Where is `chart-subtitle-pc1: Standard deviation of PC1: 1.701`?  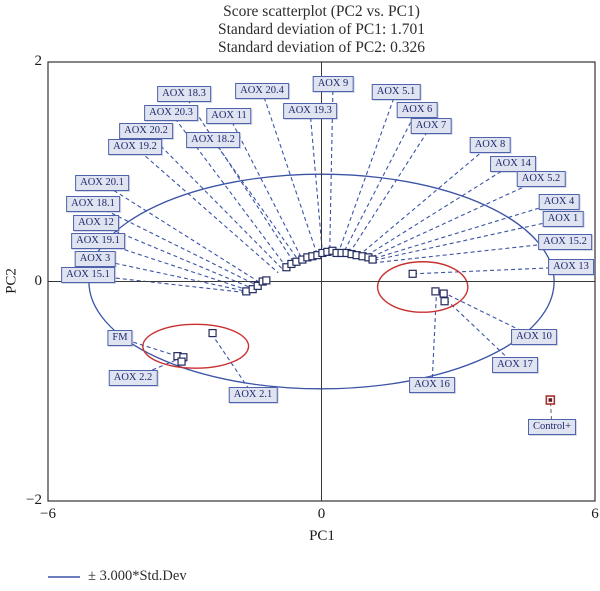 chart-subtitle-pc1: Standard deviation of PC1: 1.701 is located at coordinates (321, 29).